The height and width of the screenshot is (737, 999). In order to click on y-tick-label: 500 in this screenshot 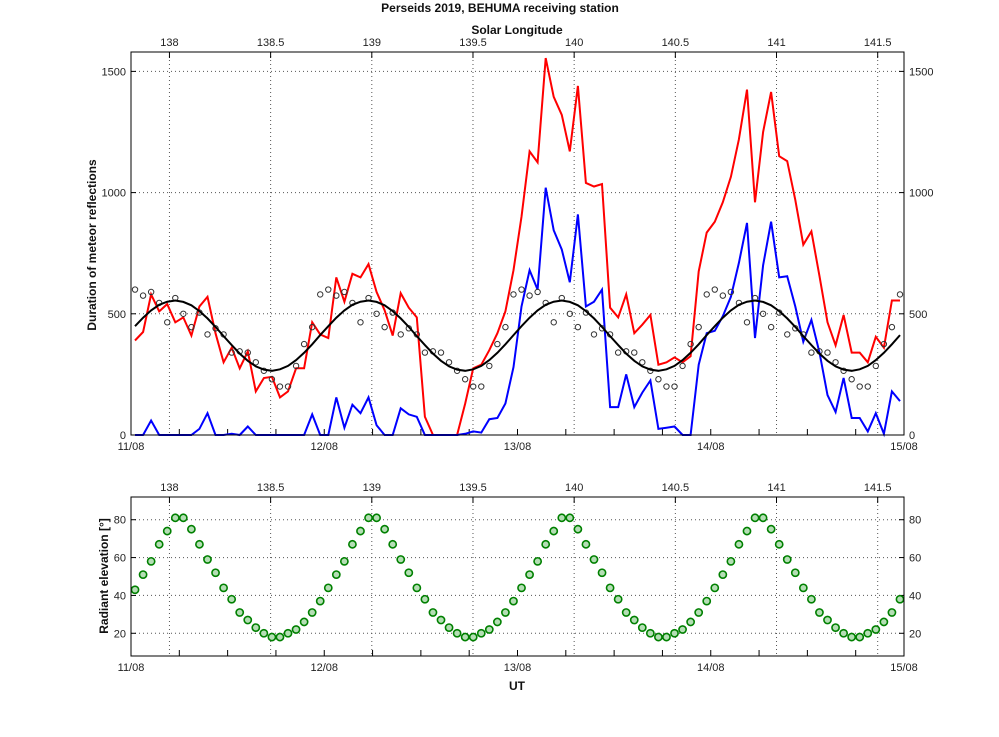, I will do `click(117, 315)`.